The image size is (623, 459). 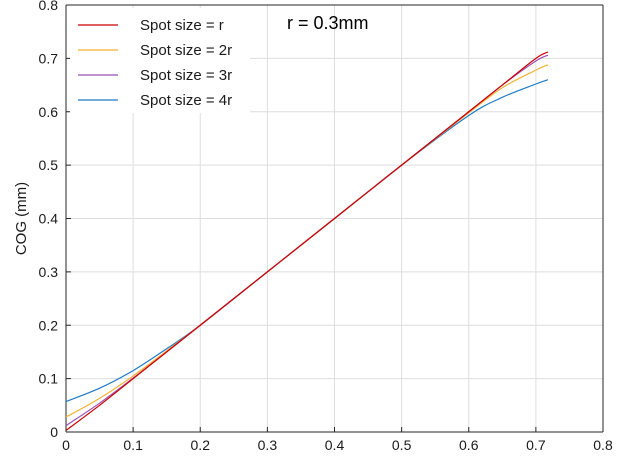 What do you see at coordinates (49, 325) in the screenshot?
I see `y-tick-label: 0.2` at bounding box center [49, 325].